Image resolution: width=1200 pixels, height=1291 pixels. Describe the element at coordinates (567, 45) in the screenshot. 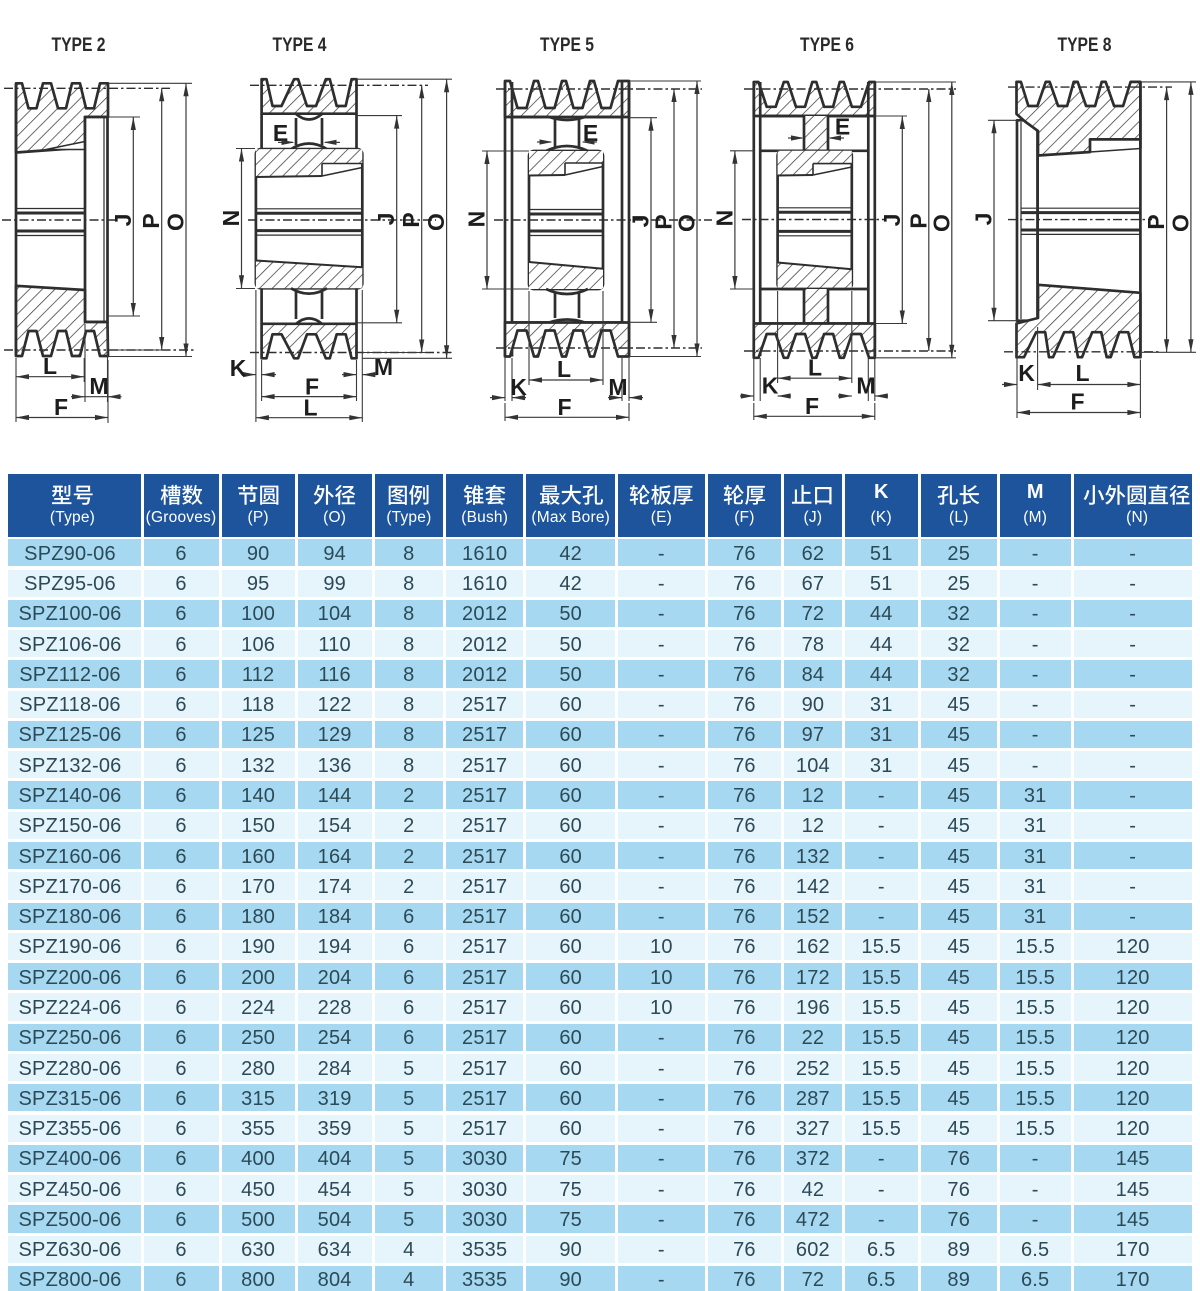

I see `svg-text: TYPE 5` at that location.